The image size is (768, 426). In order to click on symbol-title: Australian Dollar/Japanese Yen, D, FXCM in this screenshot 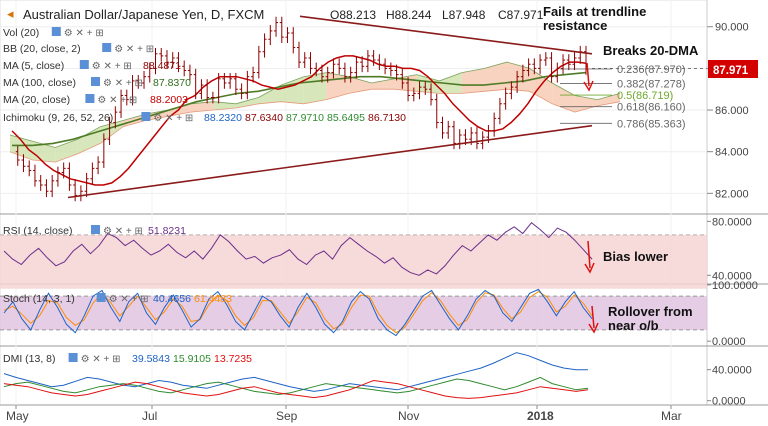, I will do `click(143, 14)`.